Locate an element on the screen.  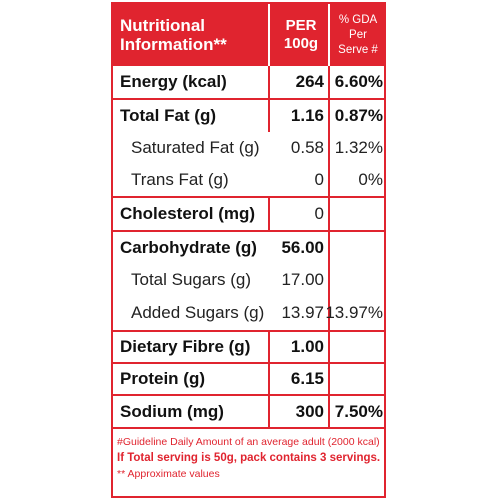
nutrient-per-100g: 1.00 is located at coordinates (307, 346).